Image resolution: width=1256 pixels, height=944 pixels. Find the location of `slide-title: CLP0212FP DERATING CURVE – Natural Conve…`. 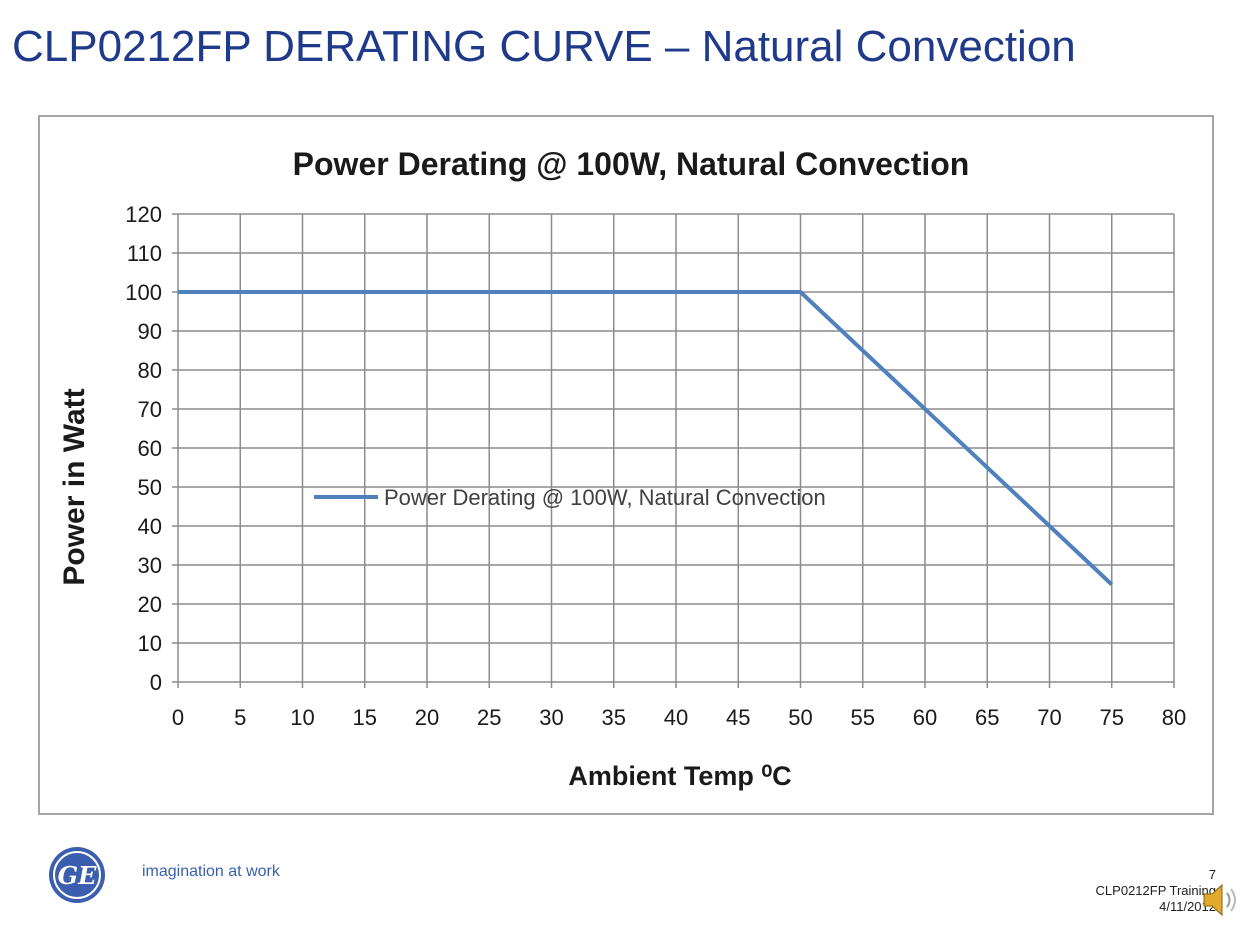

slide-title: CLP0212FP DERATING CURVE – Natural Conve… is located at coordinates (544, 46).